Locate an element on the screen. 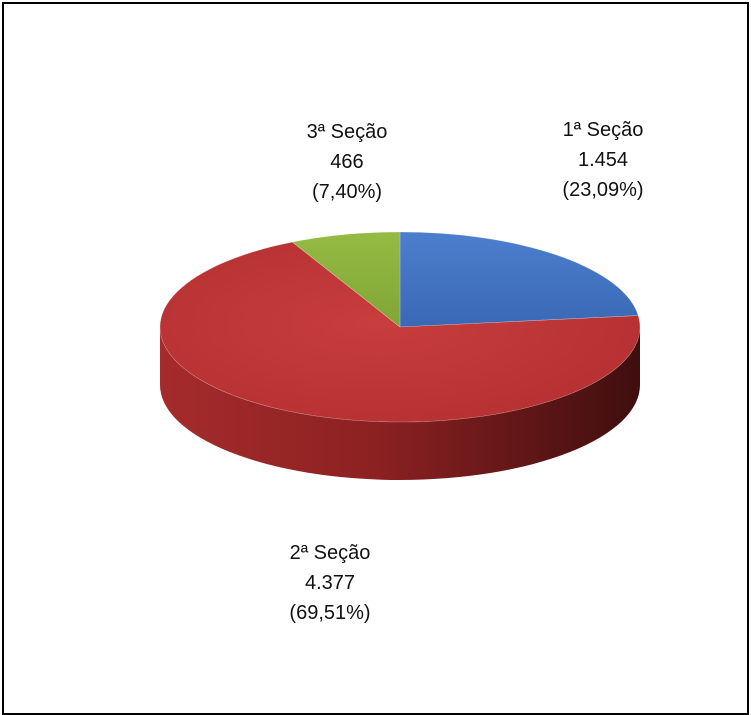 The height and width of the screenshot is (715, 751). slice-percent-1: (23,09%) is located at coordinates (603, 190).